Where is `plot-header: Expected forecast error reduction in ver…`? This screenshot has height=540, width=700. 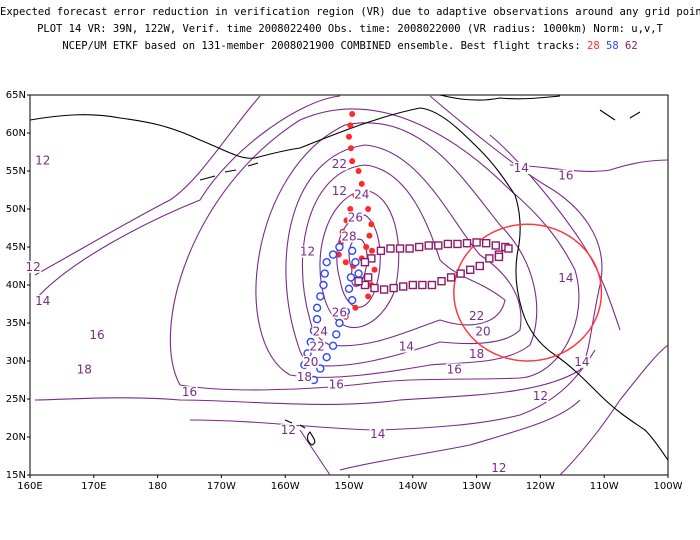 plot-header: Expected forecast error reduction in ver… is located at coordinates (350, 29).